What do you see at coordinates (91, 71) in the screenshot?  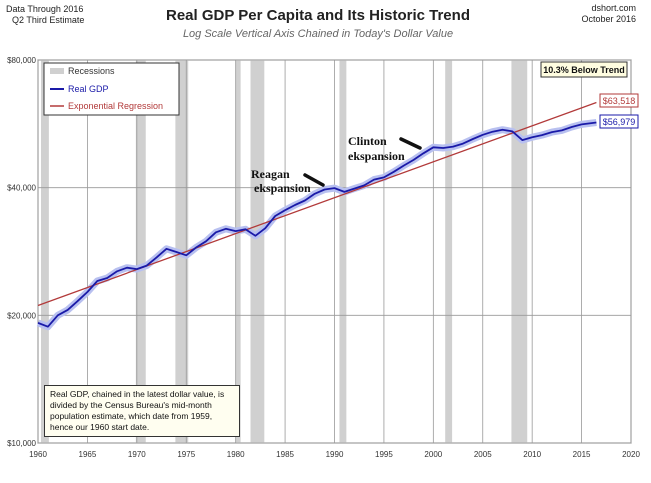 I see `legend-recessions: Recessions` at bounding box center [91, 71].